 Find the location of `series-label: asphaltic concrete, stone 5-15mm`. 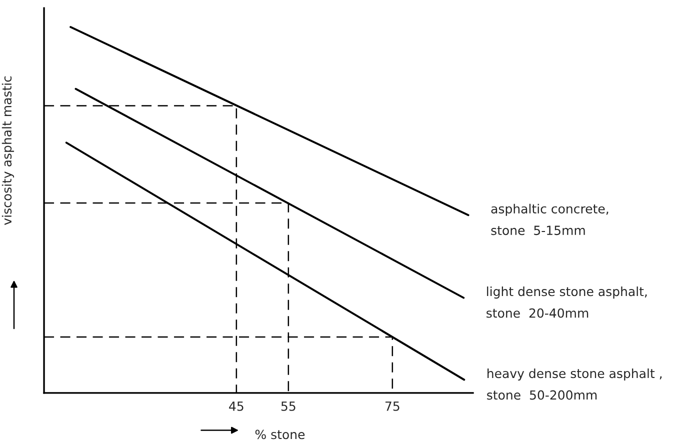

series-label: asphaltic concrete, stone 5-15mm is located at coordinates (549, 220).